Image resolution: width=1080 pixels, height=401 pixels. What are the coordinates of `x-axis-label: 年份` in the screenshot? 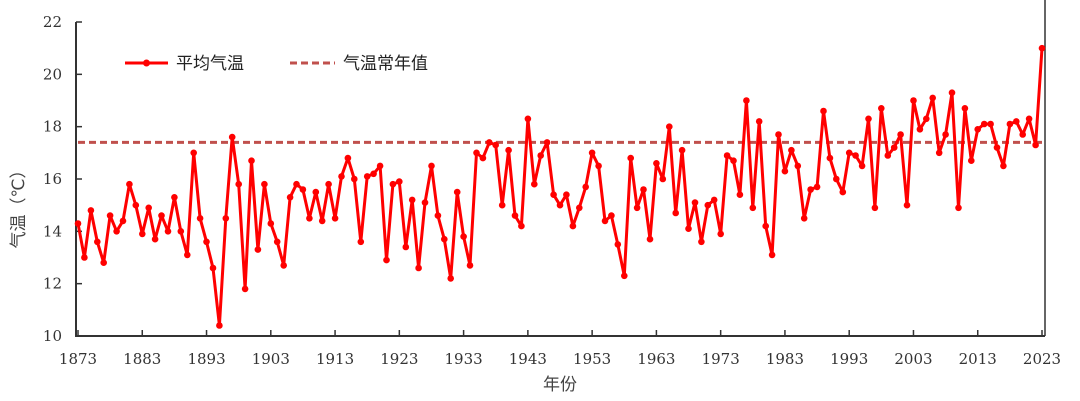 It's located at (560, 385).